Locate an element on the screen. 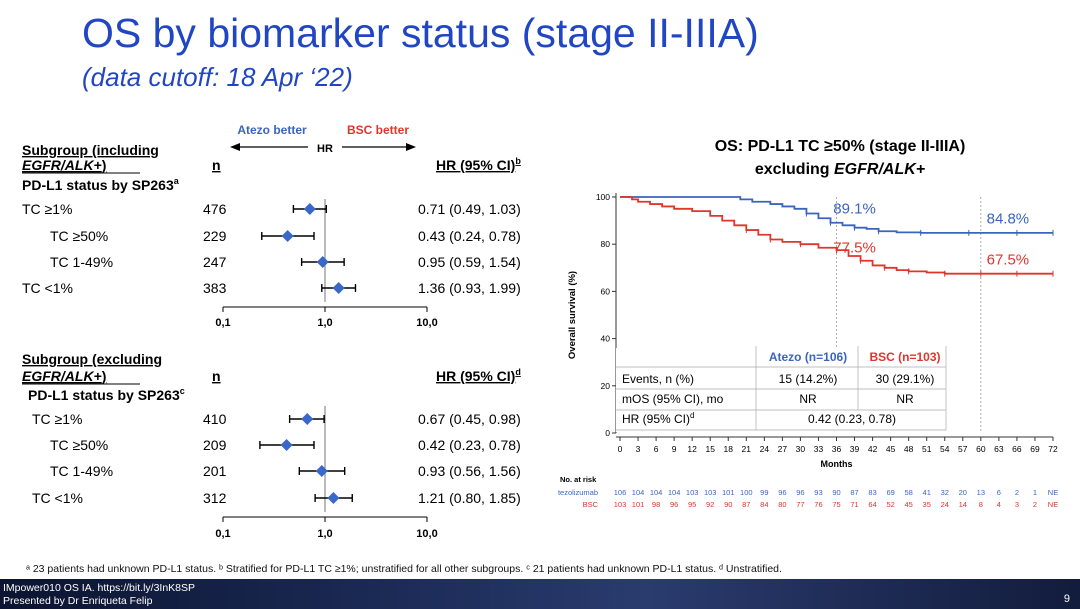  x-tick-label: 72 is located at coordinates (1053, 449).